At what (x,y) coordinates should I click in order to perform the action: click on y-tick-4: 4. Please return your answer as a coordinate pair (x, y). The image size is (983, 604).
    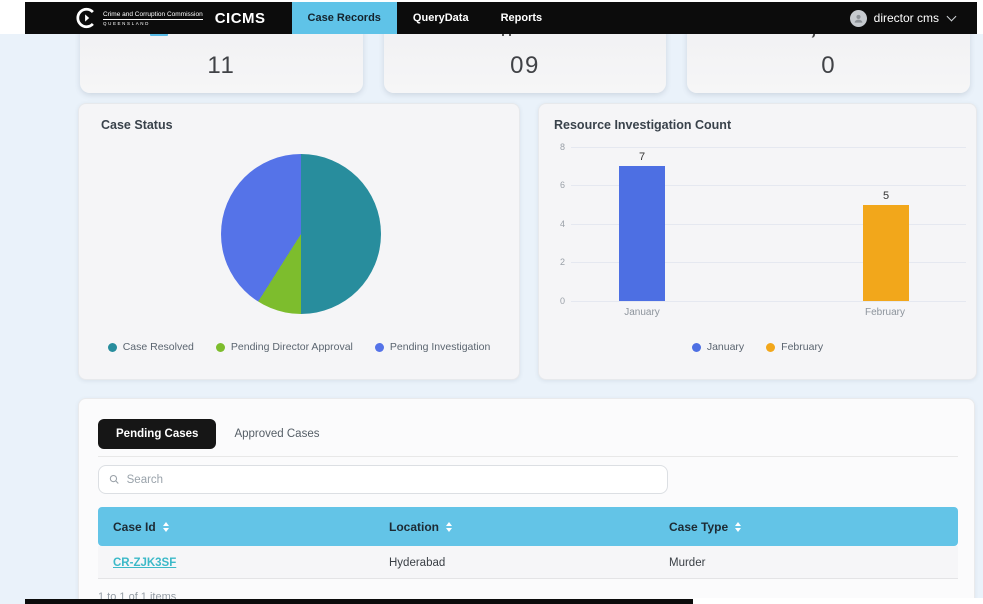
    Looking at the image, I should click on (562, 224).